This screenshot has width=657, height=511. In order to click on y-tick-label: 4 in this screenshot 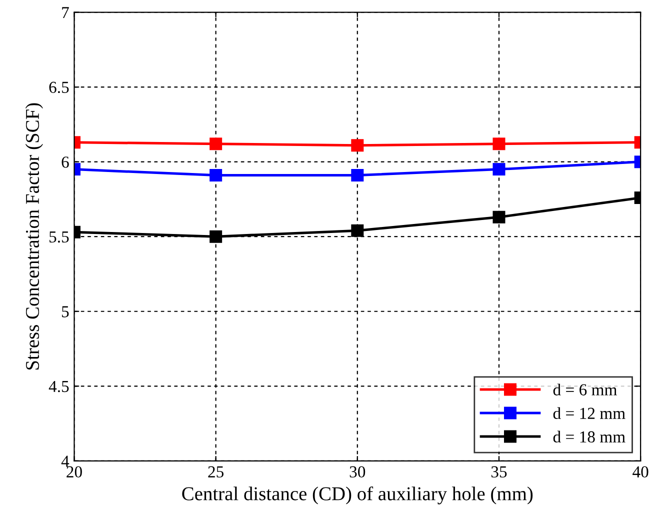, I will do `click(65, 461)`.